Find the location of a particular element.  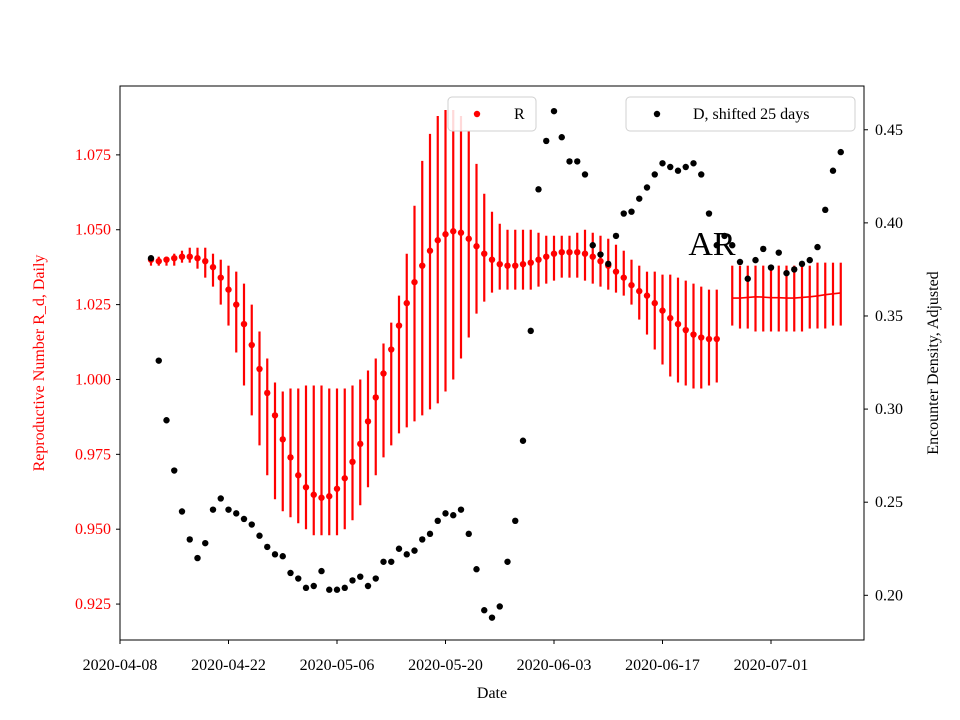

y-axis-left-label: Reproductive Number R_d, Daily is located at coordinates (39, 363).